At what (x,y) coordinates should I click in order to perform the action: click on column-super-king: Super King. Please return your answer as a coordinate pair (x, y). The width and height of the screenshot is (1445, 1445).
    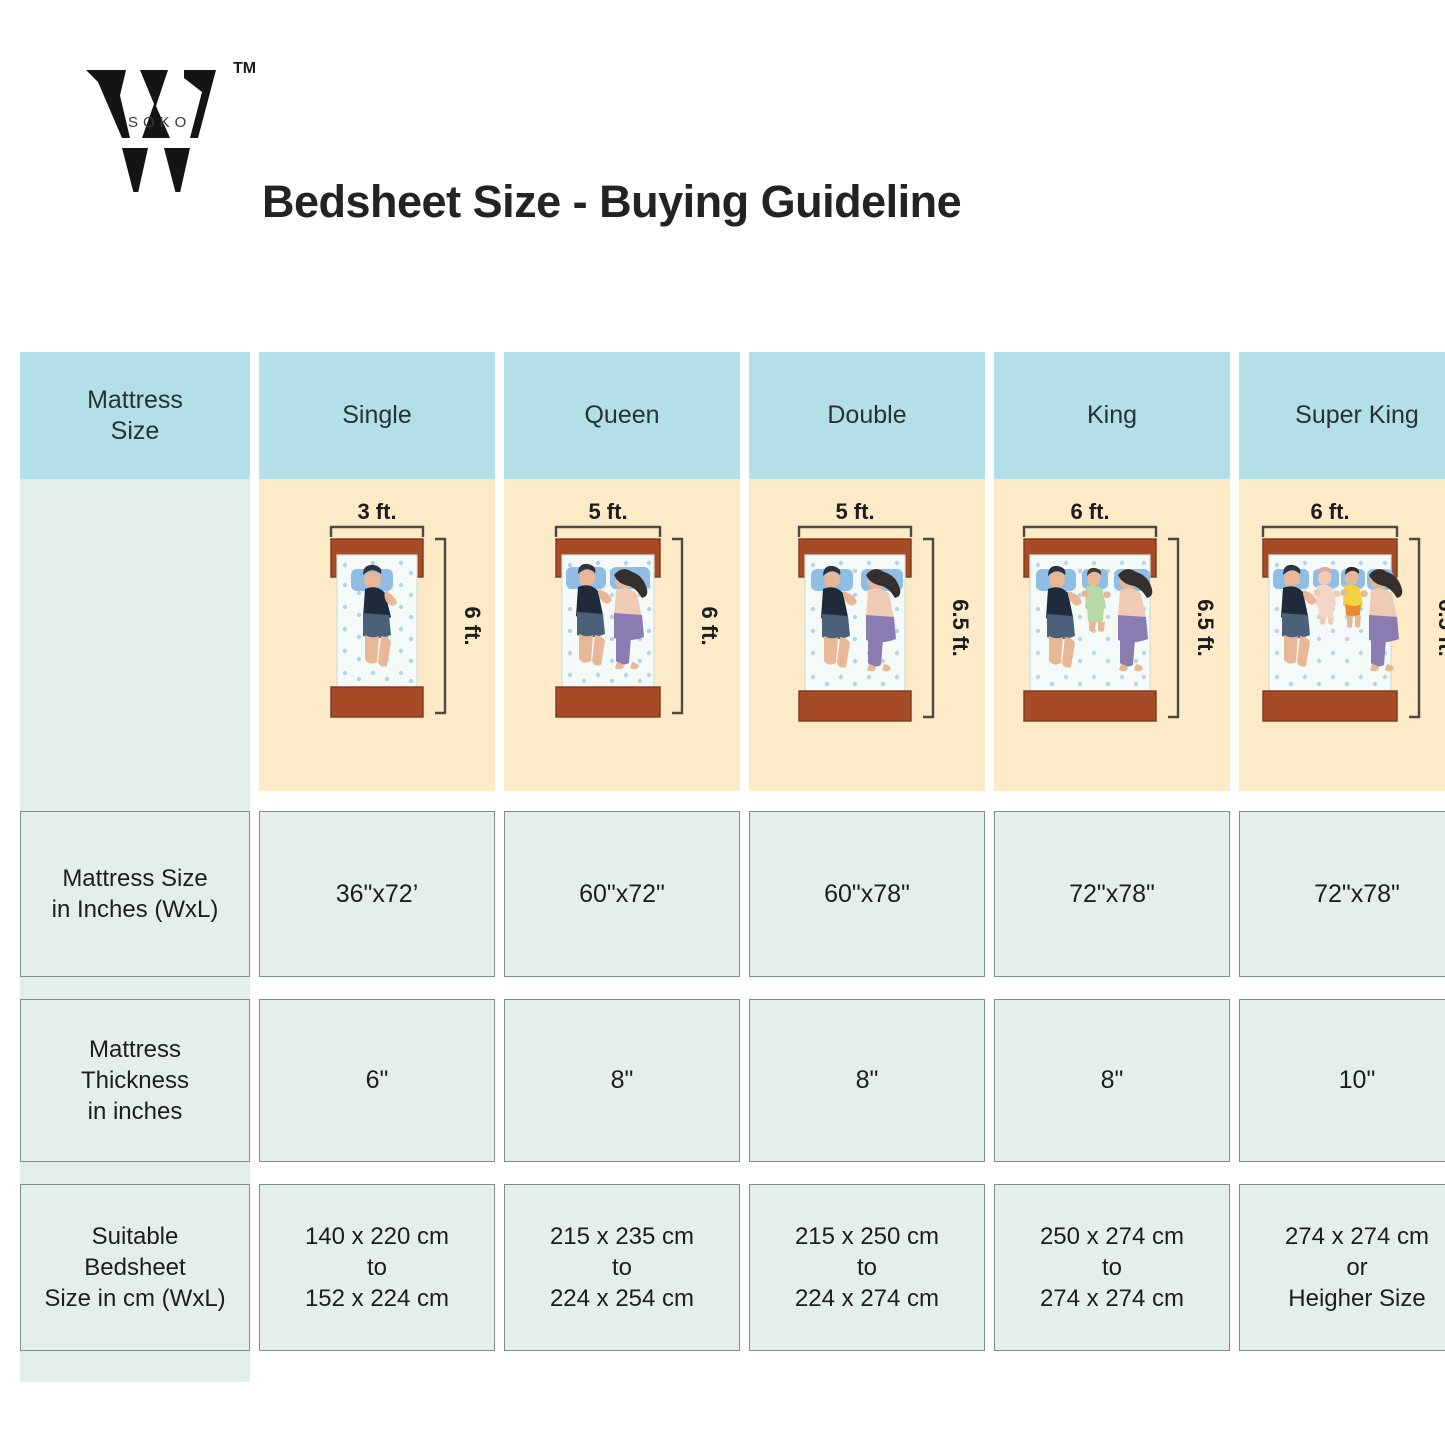
    Looking at the image, I should click on (1342, 415).